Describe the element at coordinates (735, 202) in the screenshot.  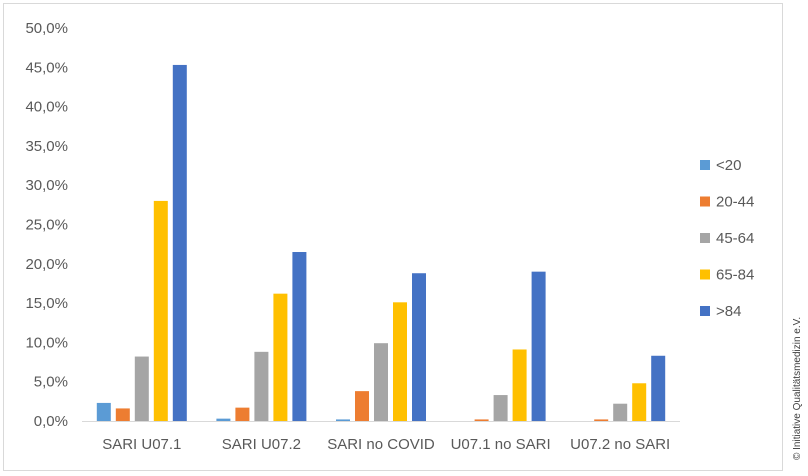
I see `legend-label: 20-44` at that location.